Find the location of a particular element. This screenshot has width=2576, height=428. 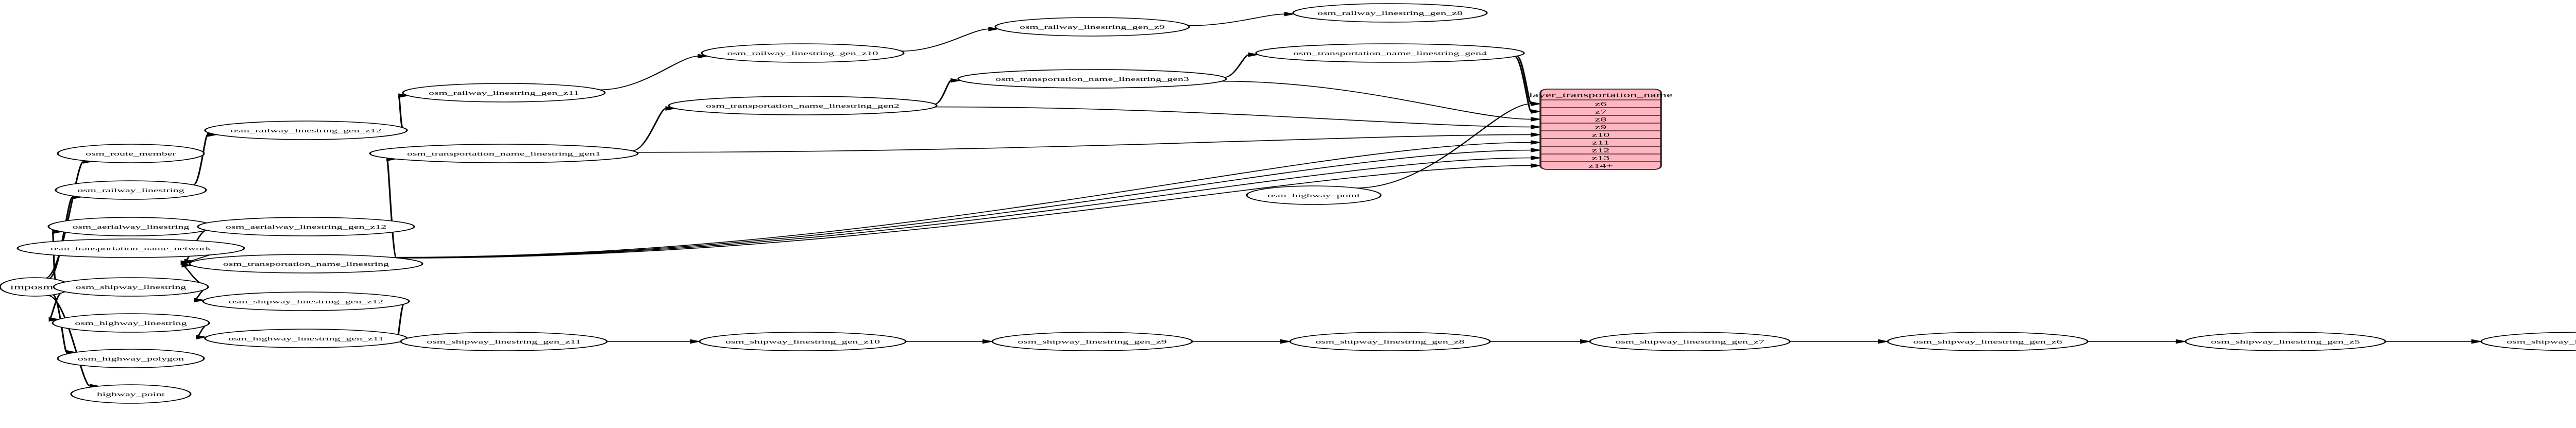

node-label-osm-transportation-name-linestring-gen2: osm_transportation_name_linestring_gen2 is located at coordinates (803, 105).